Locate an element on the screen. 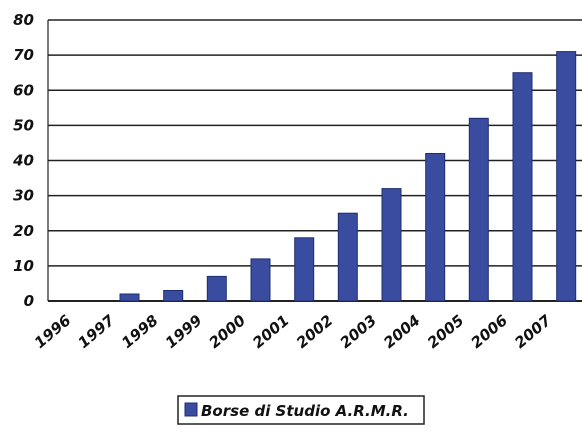  bar-2003 is located at coordinates (391, 245).